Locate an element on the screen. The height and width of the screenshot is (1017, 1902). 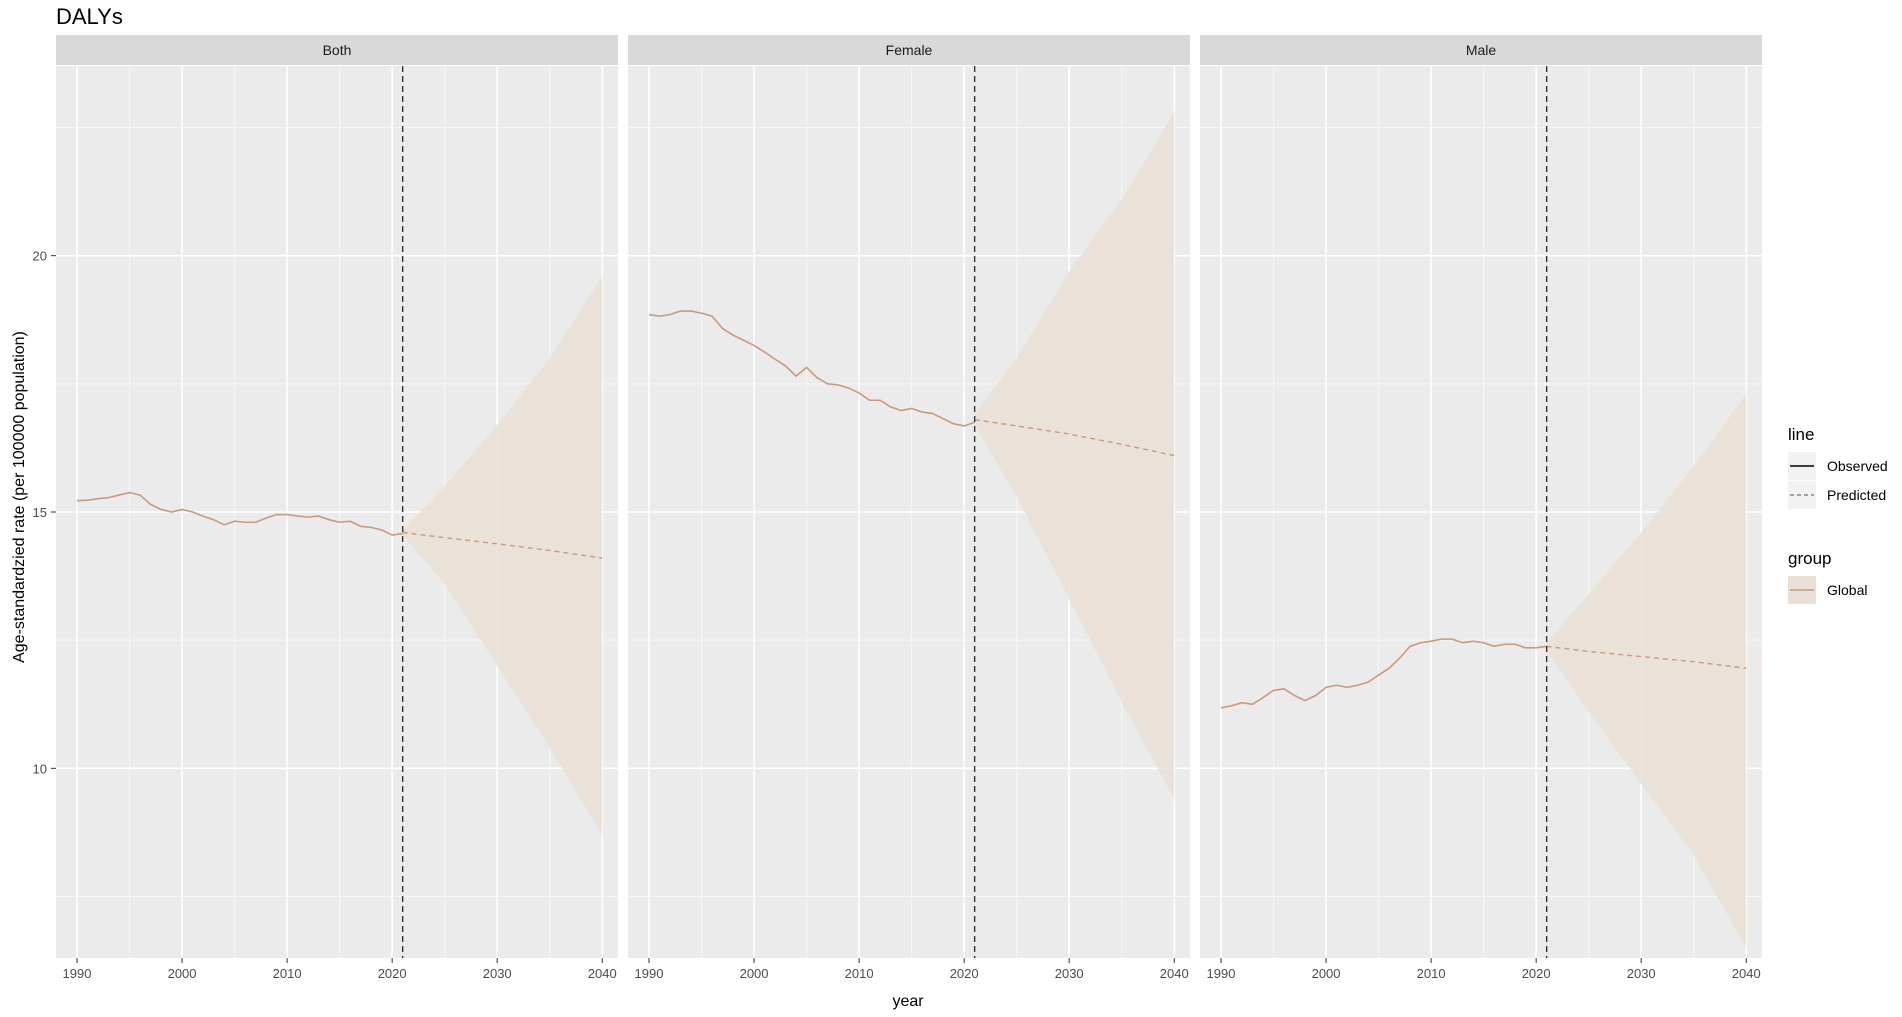
facet-strip-label: Both is located at coordinates (337, 50).